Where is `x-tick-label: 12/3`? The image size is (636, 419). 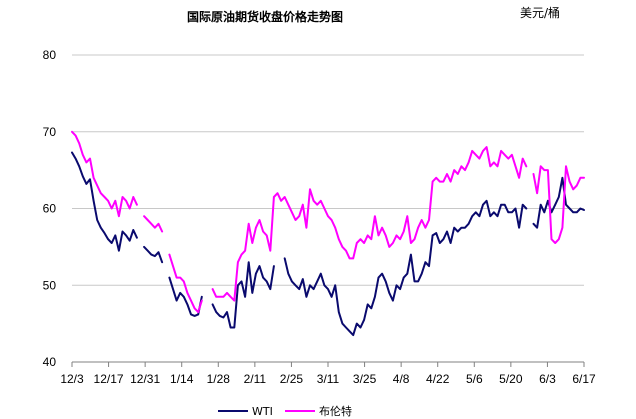
x-tick-label: 12/3 is located at coordinates (72, 379).